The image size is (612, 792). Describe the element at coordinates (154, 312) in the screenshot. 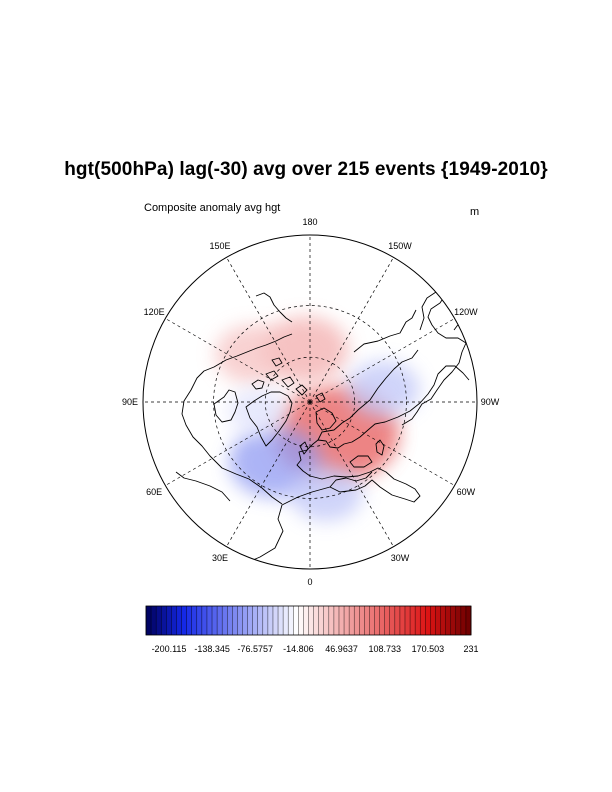

I see `lon-label: 120E` at that location.